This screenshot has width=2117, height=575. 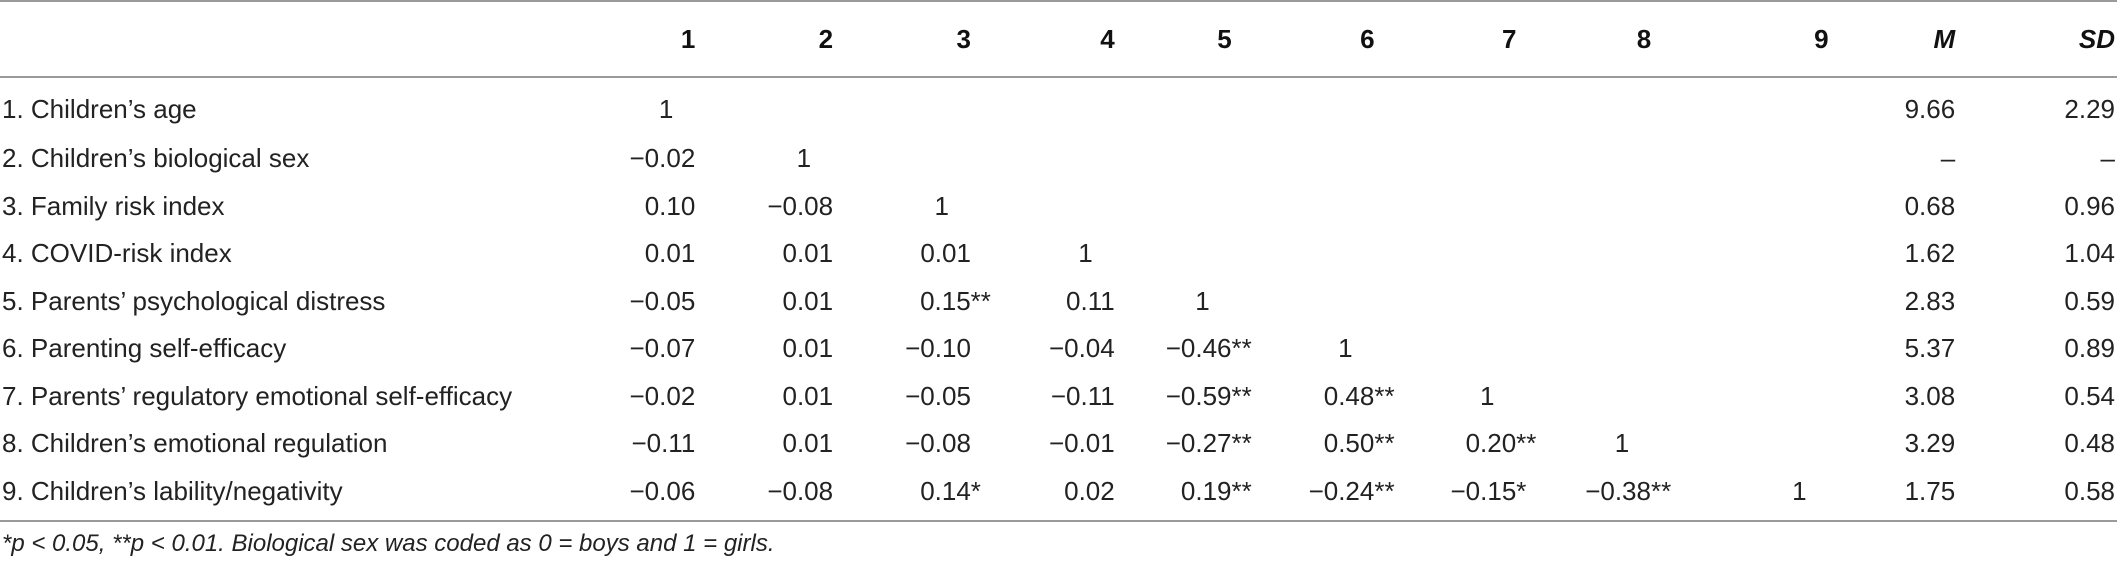 I want to click on table-row: 2. Children’s biological sex −0.02 1 – –, so click(x=1058, y=159).